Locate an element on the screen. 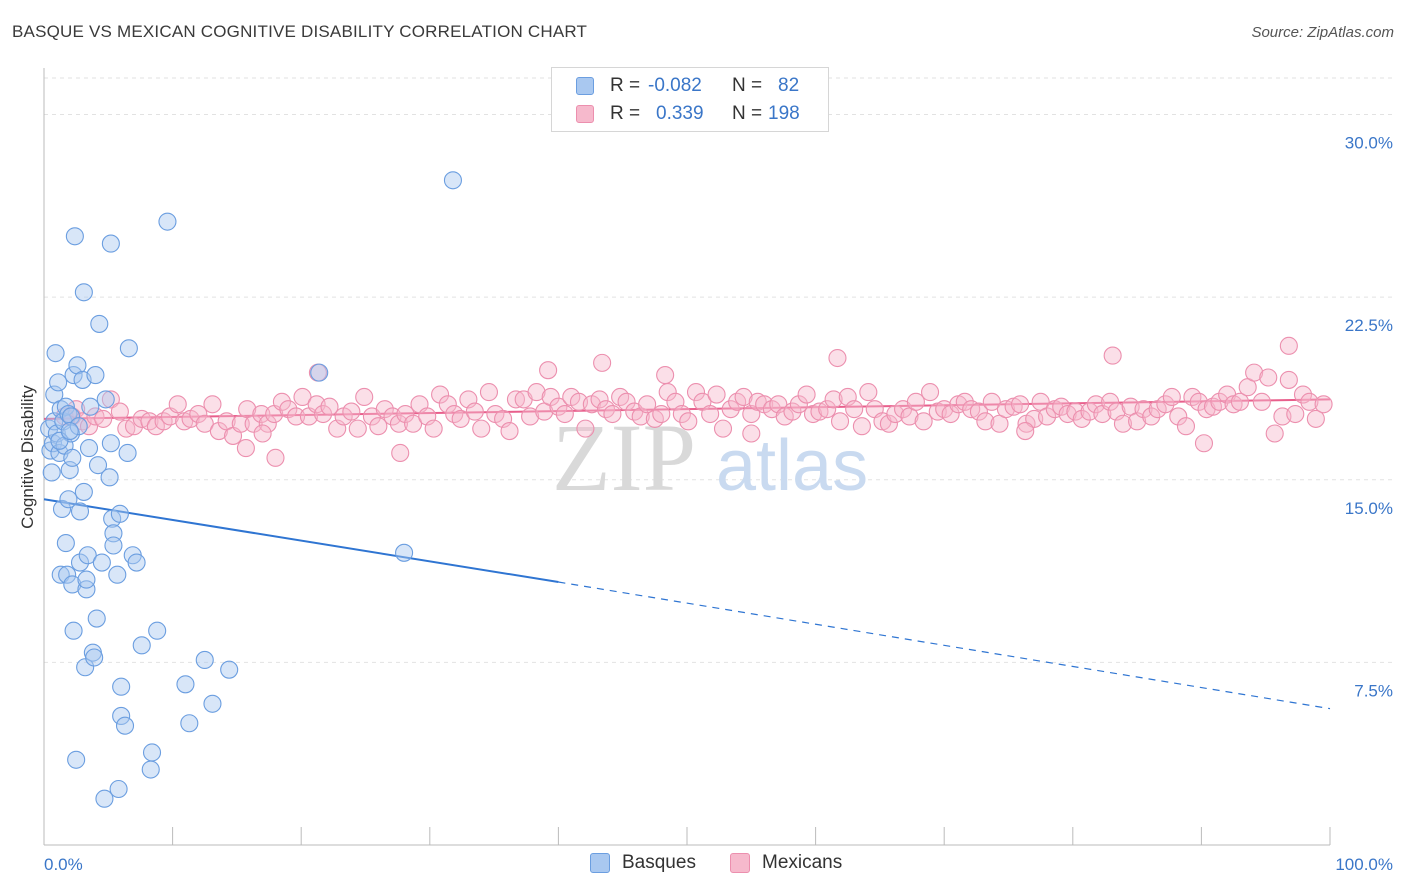  legend-row-mexicans: R = 0.339 N = 198 is located at coordinates (690, 114).